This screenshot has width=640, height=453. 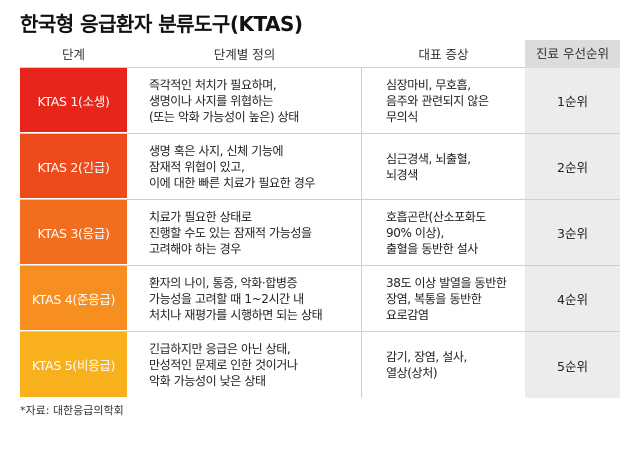 What do you see at coordinates (572, 298) in the screenshot?
I see `priority-cell: 4순위` at bounding box center [572, 298].